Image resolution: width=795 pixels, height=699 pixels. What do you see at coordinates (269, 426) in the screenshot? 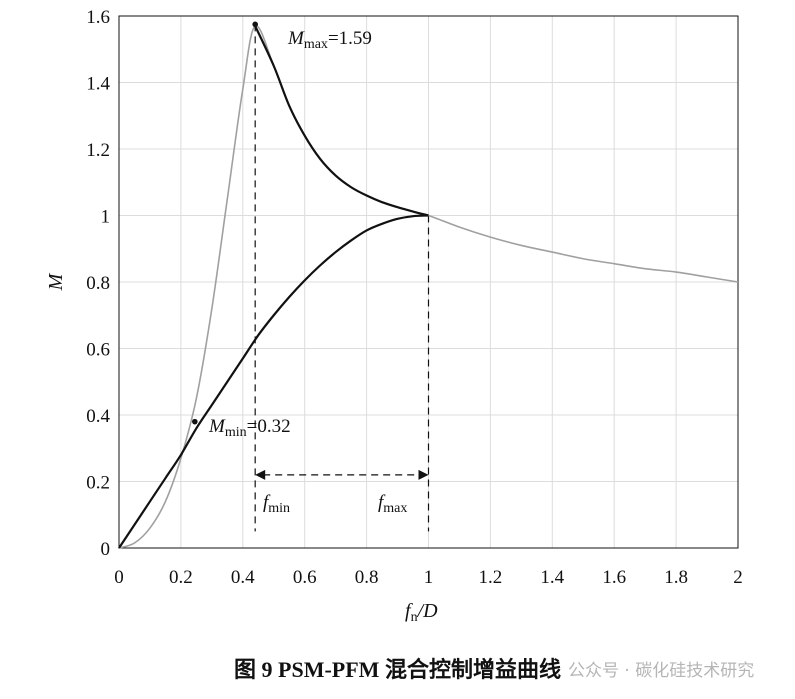
I see `mmin-value: =0.32` at bounding box center [269, 426].